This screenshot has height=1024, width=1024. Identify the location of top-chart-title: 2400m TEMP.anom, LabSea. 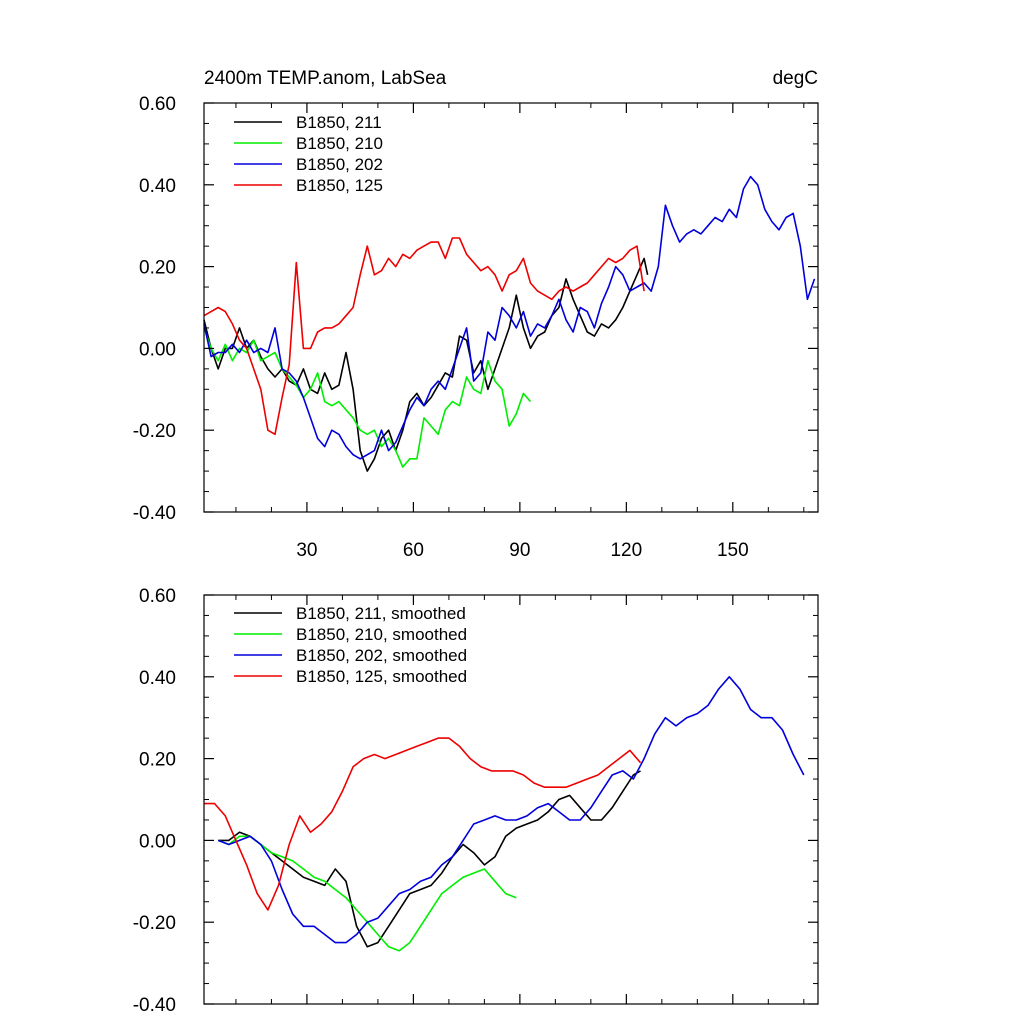
(325, 78).